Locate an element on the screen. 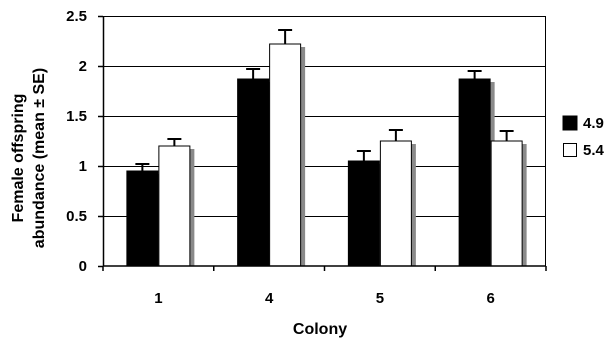  y-tick-labels: 0 0.5 1 1.5 2 2.5 is located at coordinates (76, 141).